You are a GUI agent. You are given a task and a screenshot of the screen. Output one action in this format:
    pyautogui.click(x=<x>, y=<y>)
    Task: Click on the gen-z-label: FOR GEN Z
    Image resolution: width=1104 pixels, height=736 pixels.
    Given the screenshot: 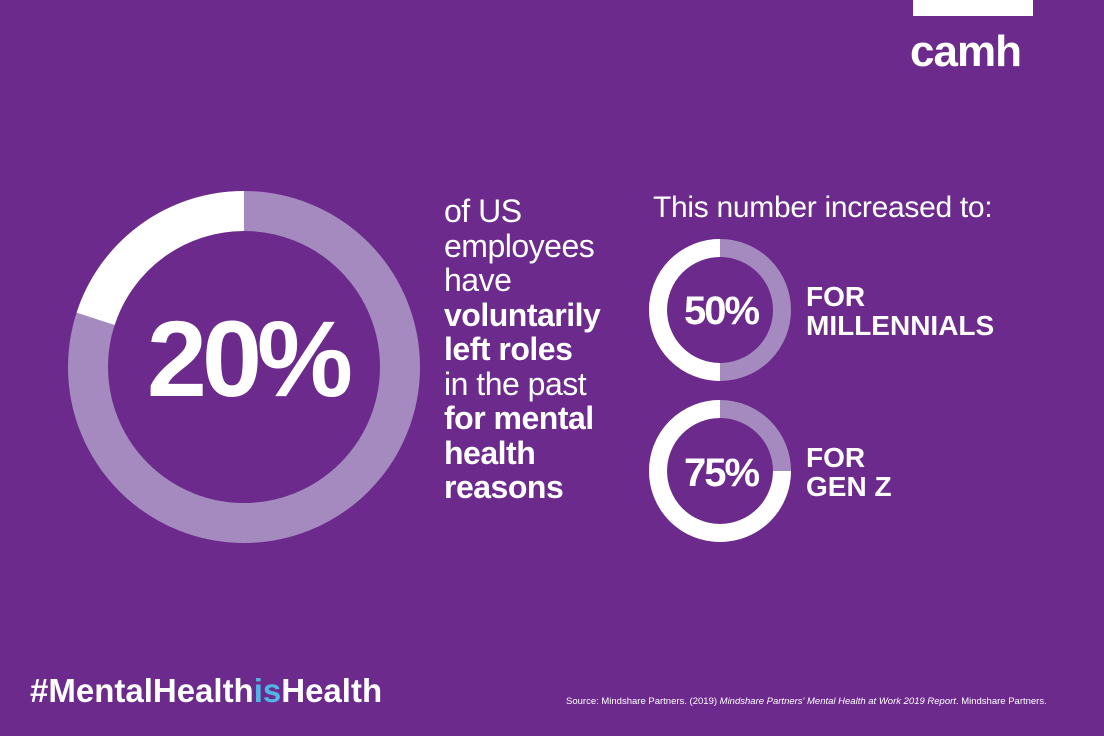 What is the action you would take?
    pyautogui.click(x=849, y=472)
    